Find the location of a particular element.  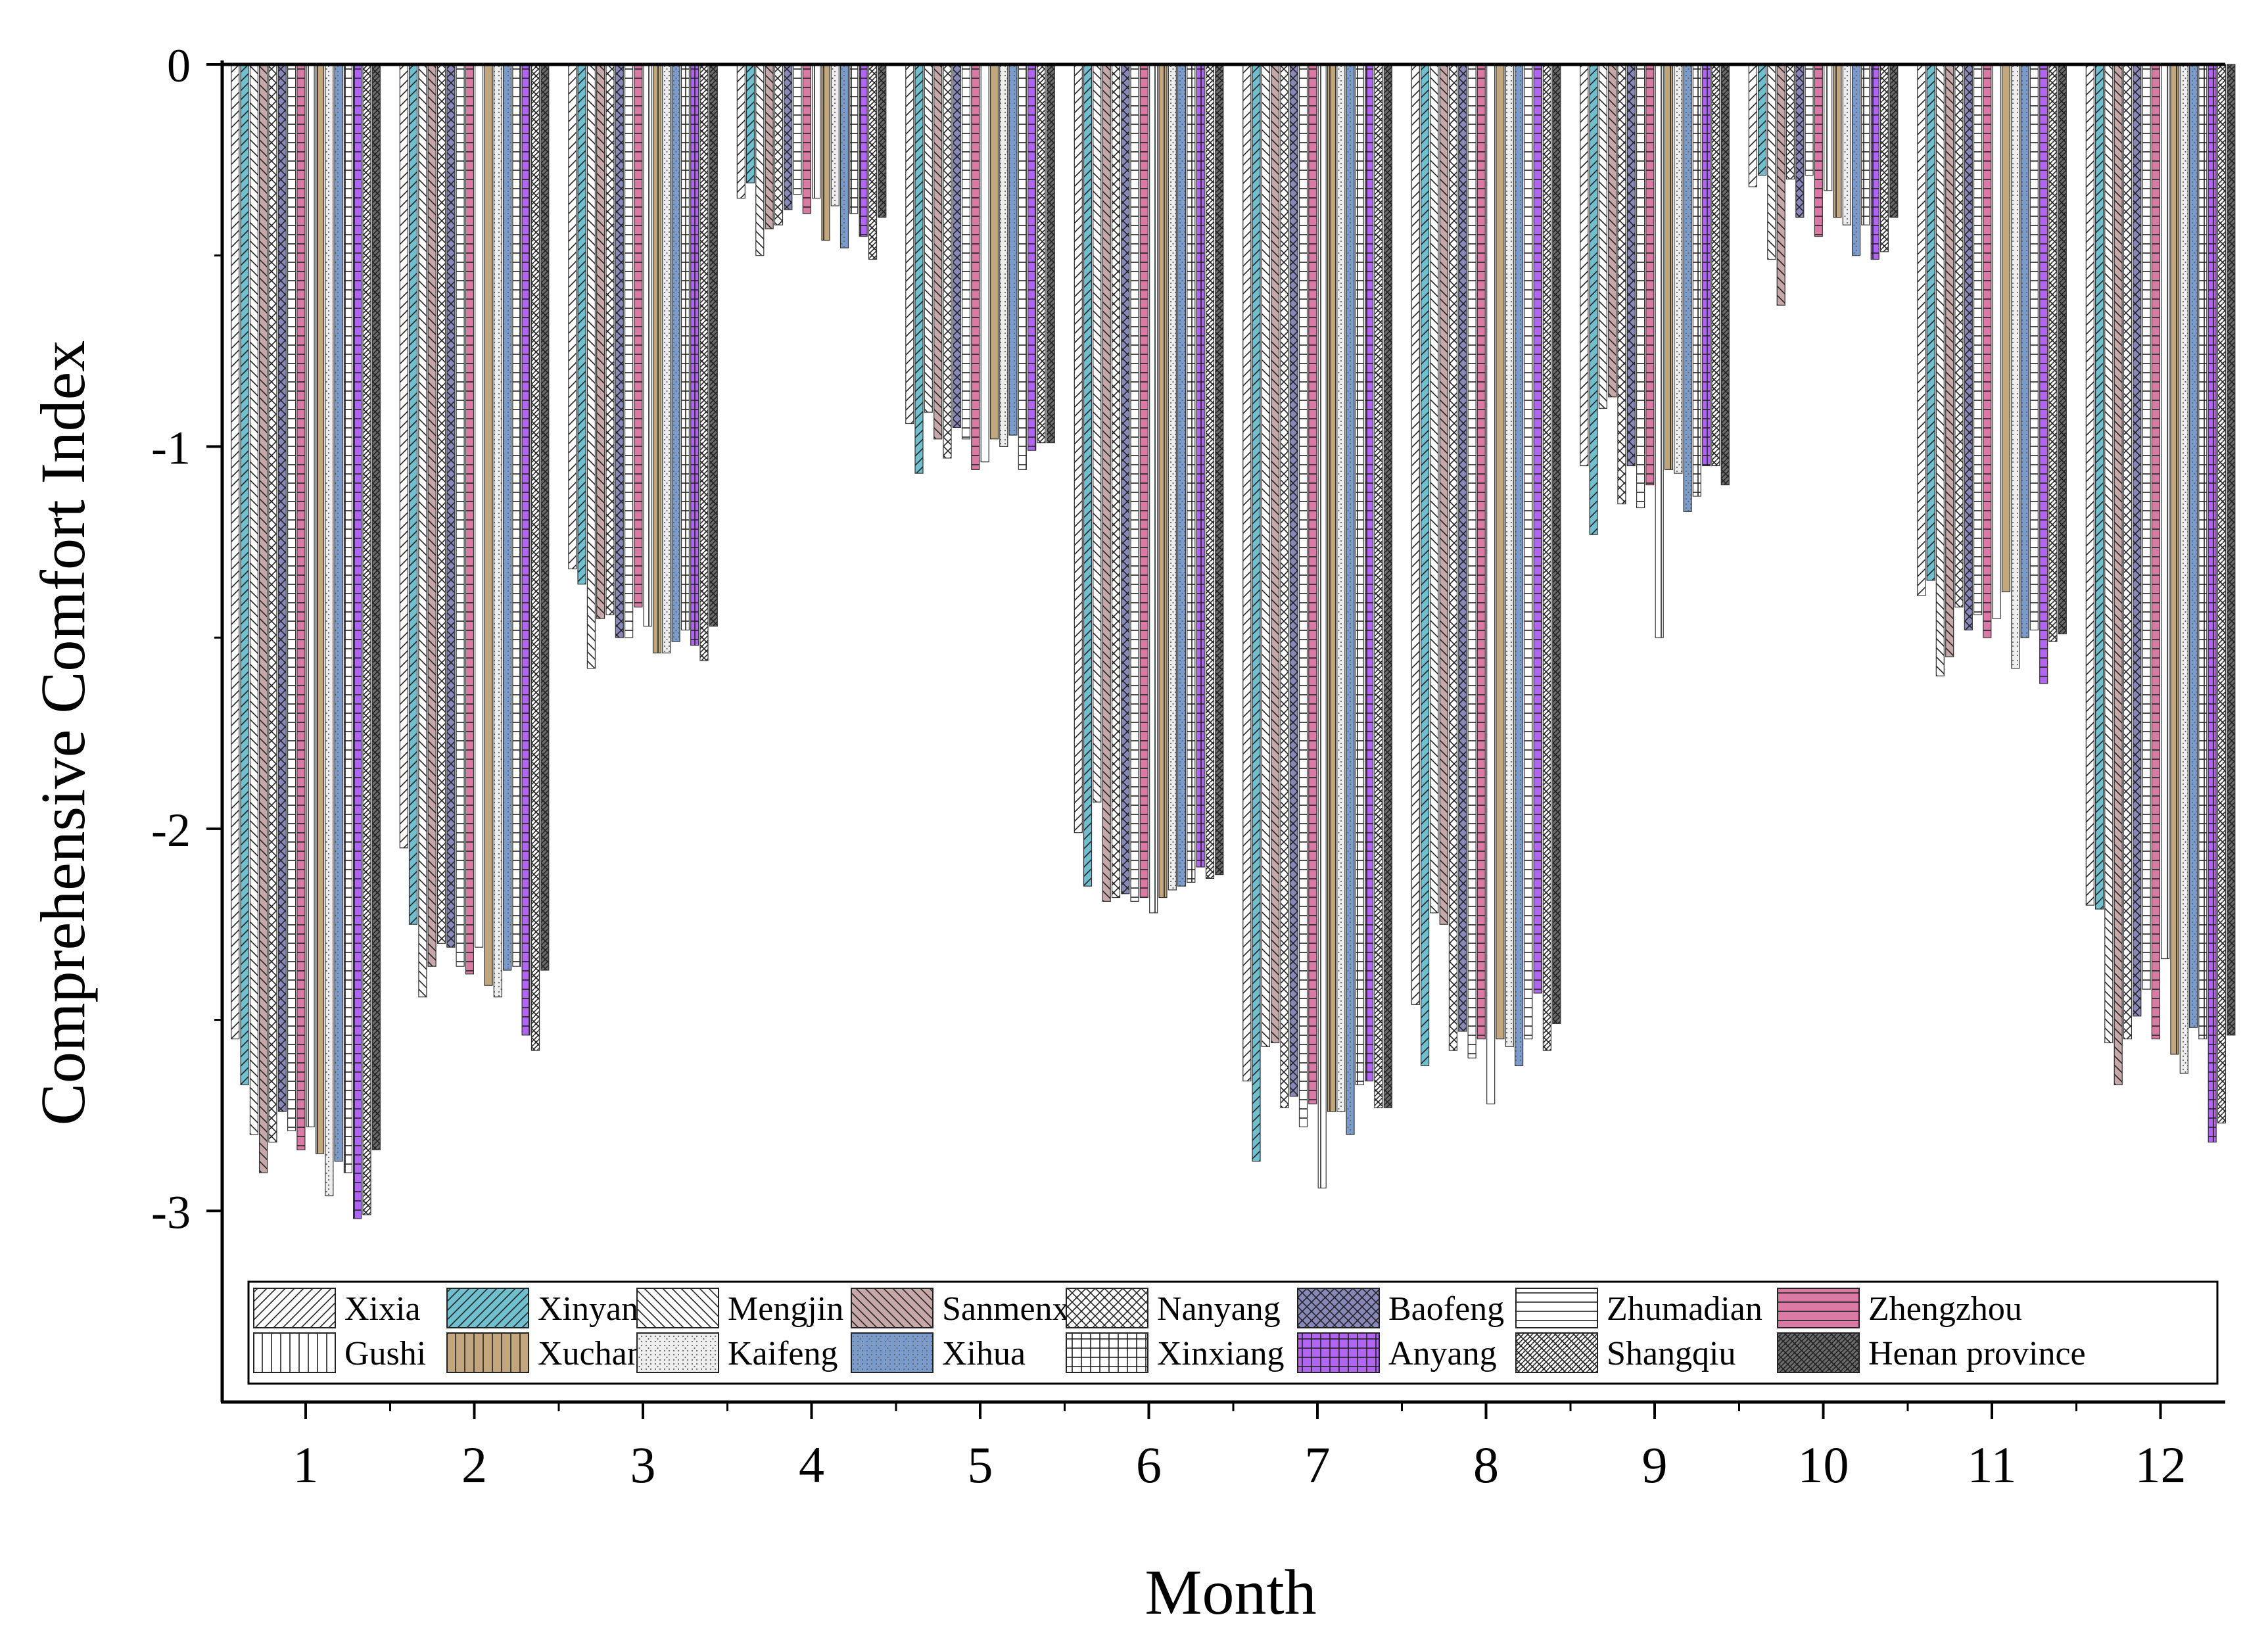

bar-henan-province-m7 is located at coordinates (1388, 586).